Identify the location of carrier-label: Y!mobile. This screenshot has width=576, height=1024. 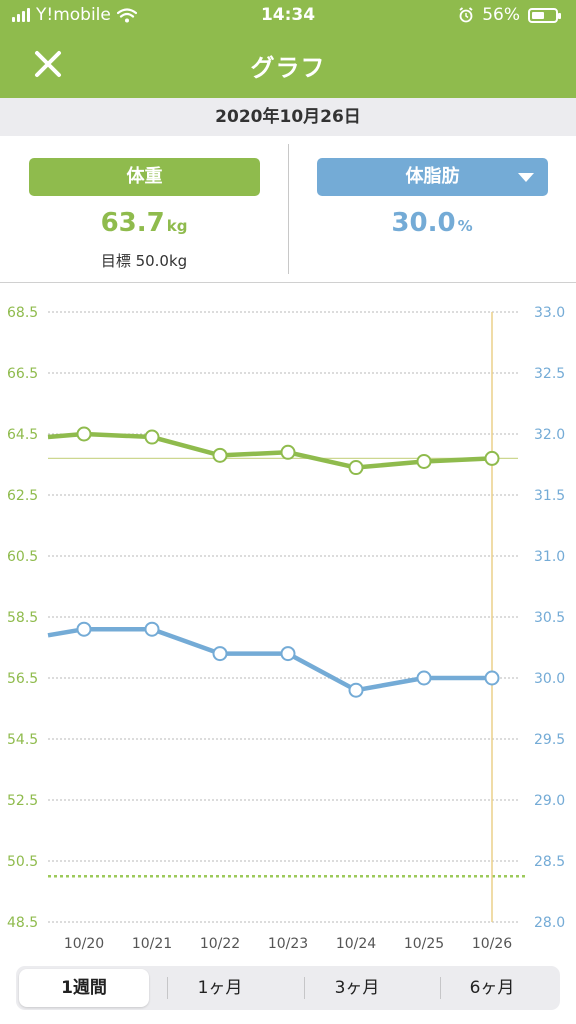
(73, 15).